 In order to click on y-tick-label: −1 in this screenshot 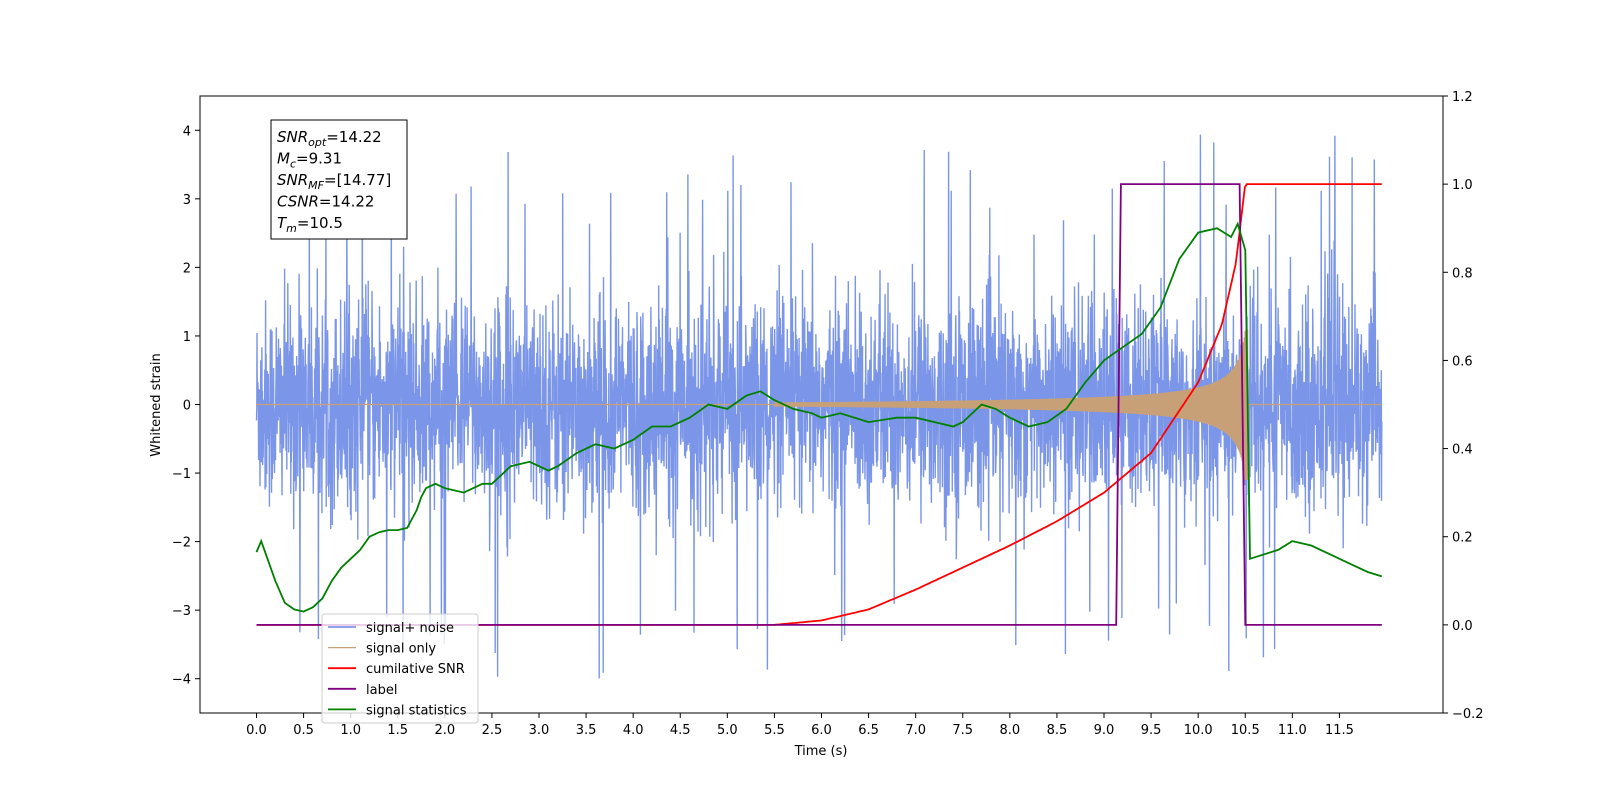, I will do `click(181, 474)`.